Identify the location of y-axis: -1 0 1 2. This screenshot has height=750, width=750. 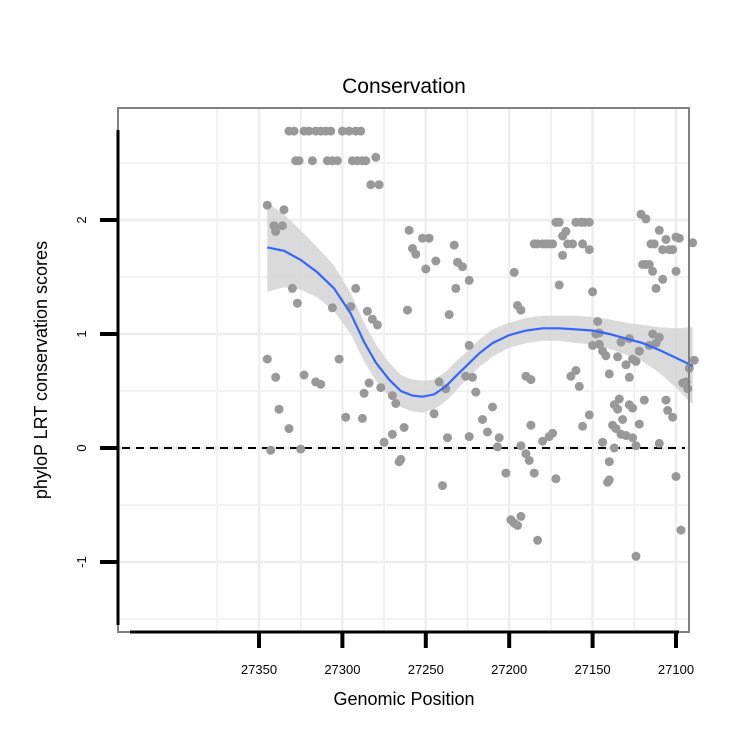
(97, 377).